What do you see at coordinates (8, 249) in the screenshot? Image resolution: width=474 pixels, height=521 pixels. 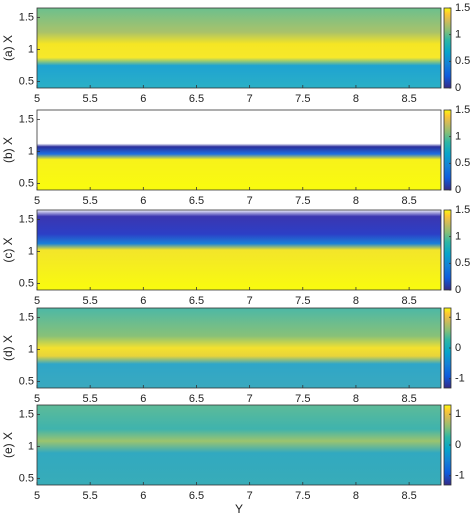 I see `y-axis-label: (c) X` at bounding box center [8, 249].